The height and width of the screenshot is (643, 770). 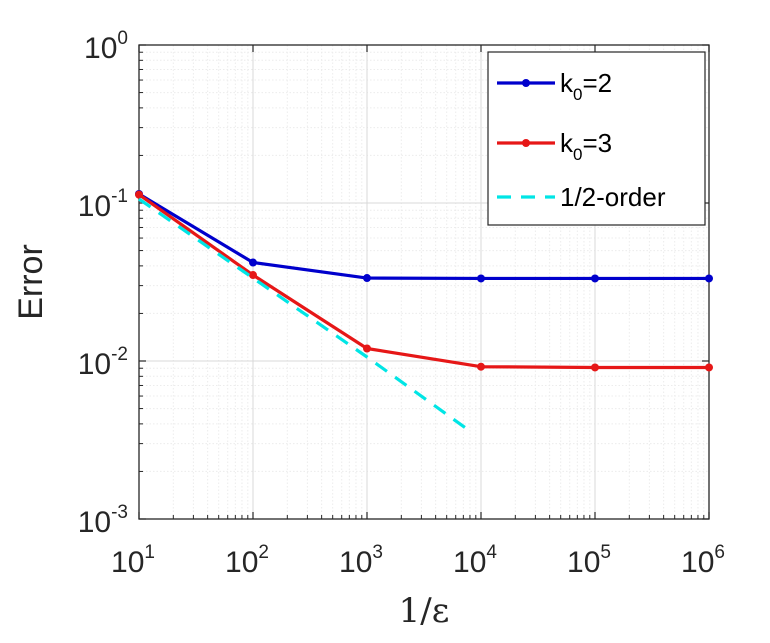 What do you see at coordinates (106, 46) in the screenshot?
I see `y-tick-label: 10⁰` at bounding box center [106, 46].